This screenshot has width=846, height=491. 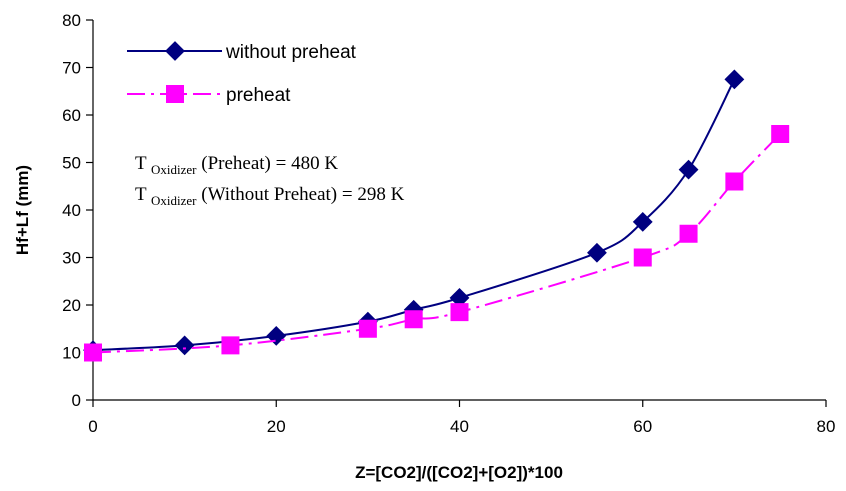 I want to click on y-tick-label: 30, so click(x=71, y=258).